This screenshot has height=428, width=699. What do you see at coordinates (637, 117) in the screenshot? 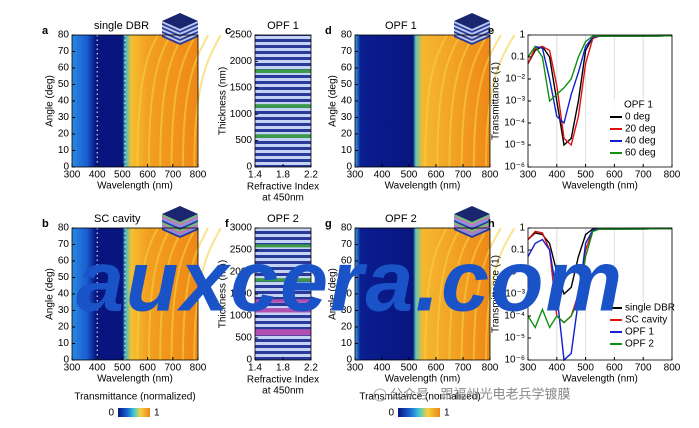
I see `legend-label: 0 deg` at bounding box center [637, 117].